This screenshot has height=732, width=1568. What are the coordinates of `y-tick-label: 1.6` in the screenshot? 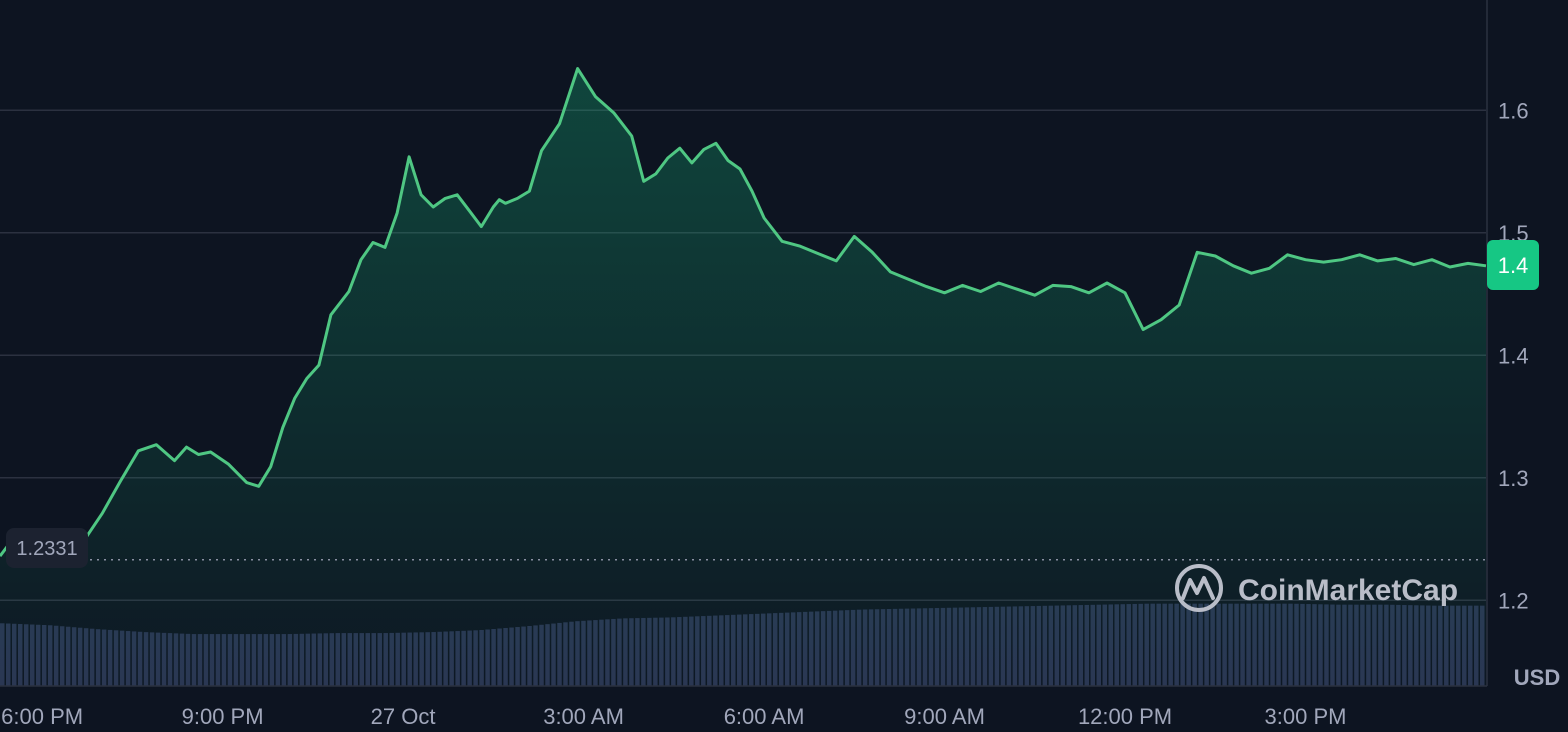 It's located at (1513, 110).